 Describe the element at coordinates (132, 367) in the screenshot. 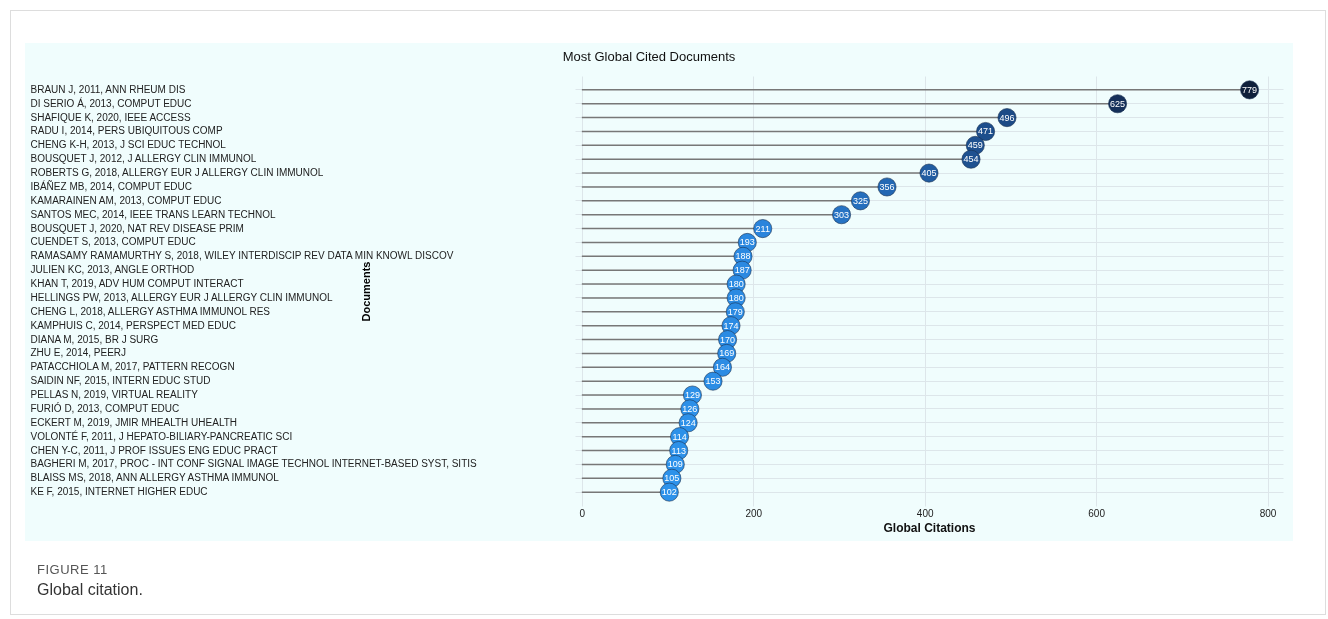

I see `y-tick-label: PATACCHIOLA M, 2017, PATTERN RECOGN` at that location.